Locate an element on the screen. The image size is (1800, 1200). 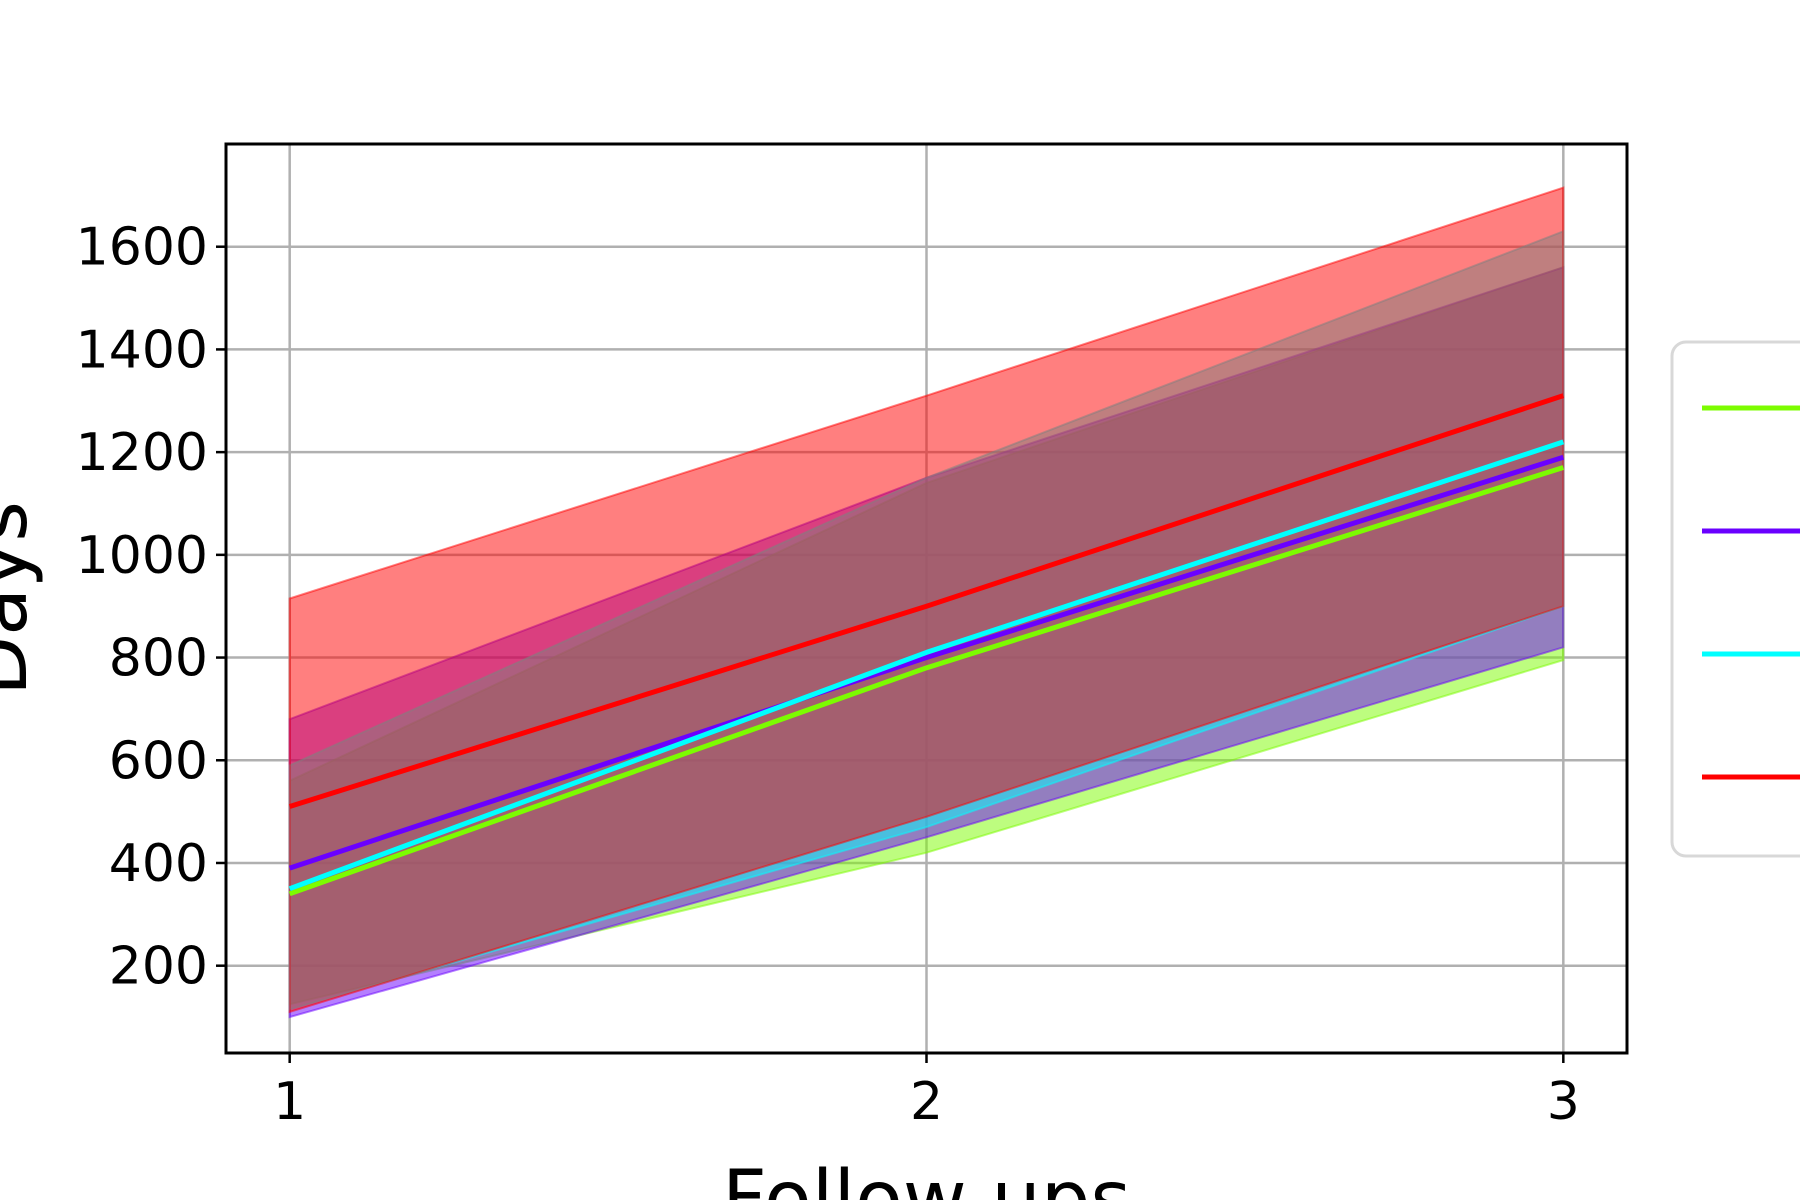
y-tick-label: 400 is located at coordinates (158, 864).